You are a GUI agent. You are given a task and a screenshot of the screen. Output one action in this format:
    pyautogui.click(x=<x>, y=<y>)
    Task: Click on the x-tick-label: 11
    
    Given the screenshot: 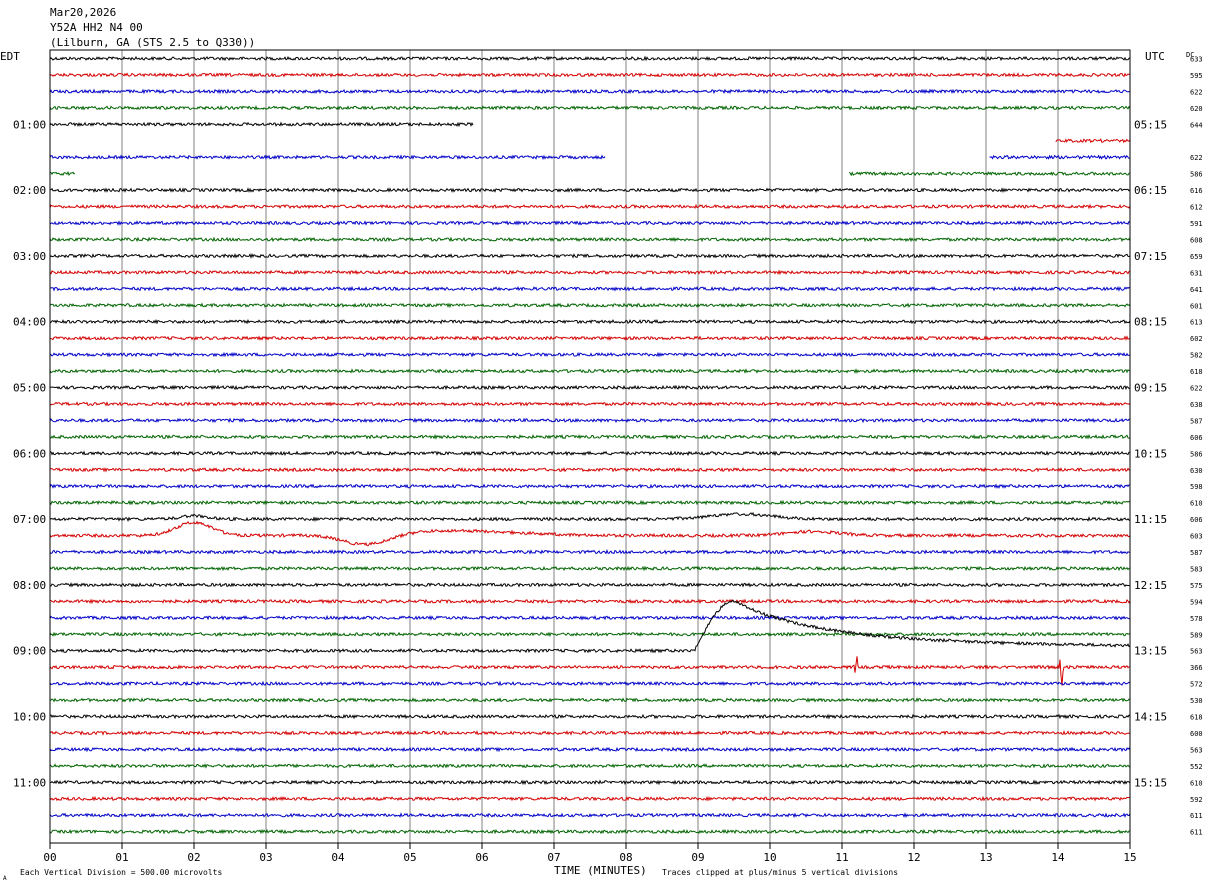 What is the action you would take?
    pyautogui.click(x=841, y=857)
    